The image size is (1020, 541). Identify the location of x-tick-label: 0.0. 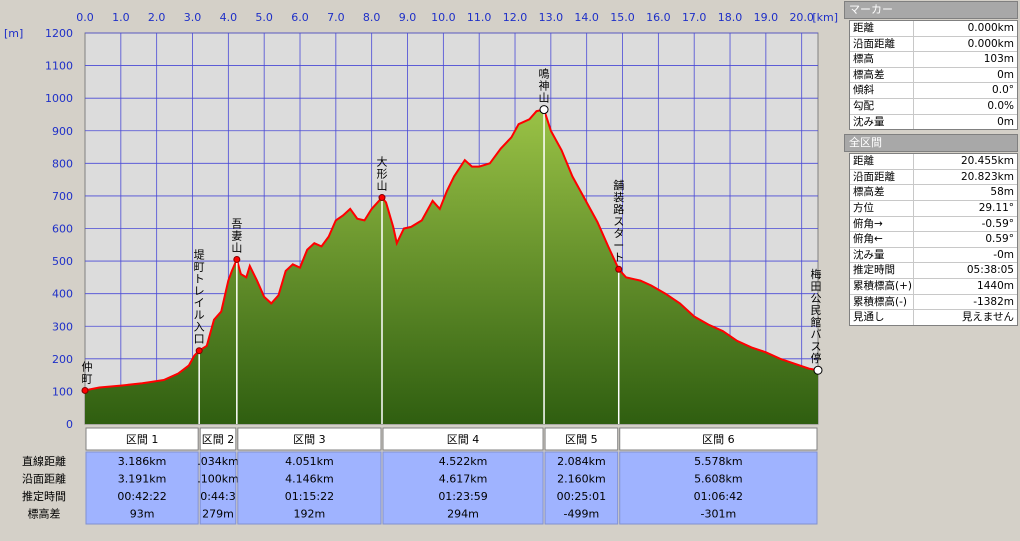
(85, 17).